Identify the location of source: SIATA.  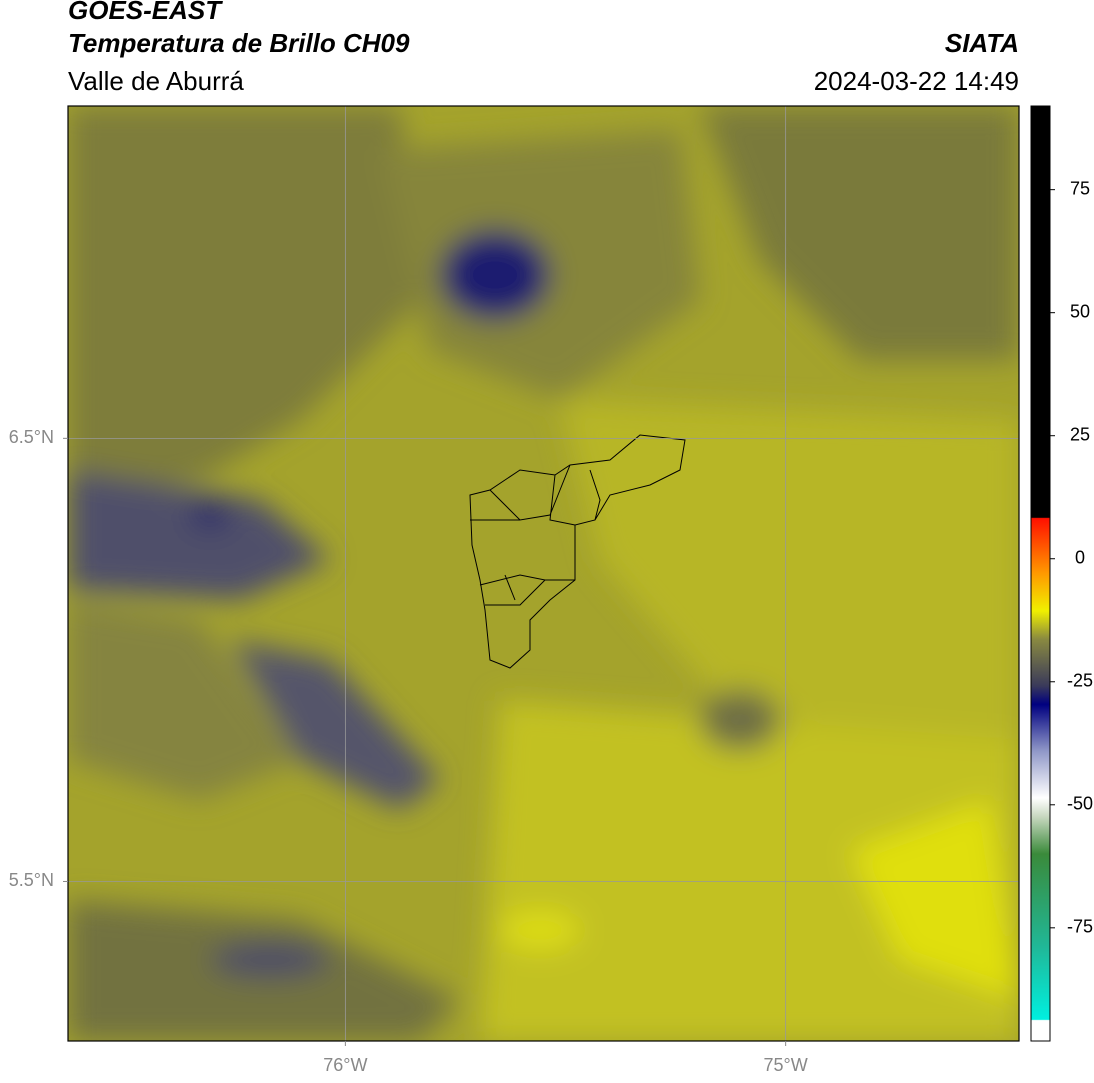
(982, 43).